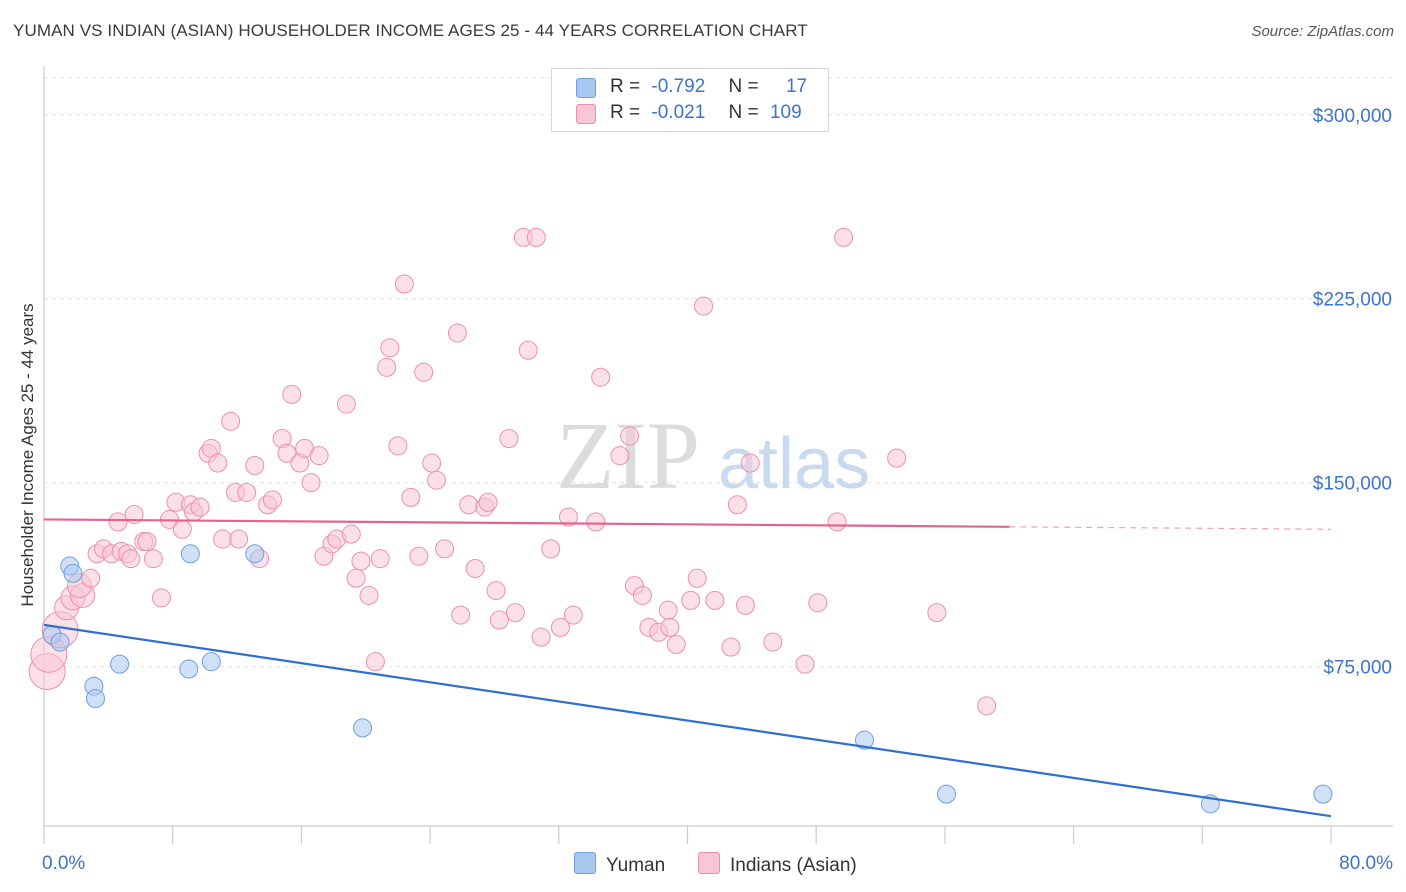 The height and width of the screenshot is (892, 1406). What do you see at coordinates (585, 863) in the screenshot?
I see `bottom-legend-swatch-yuman` at bounding box center [585, 863].